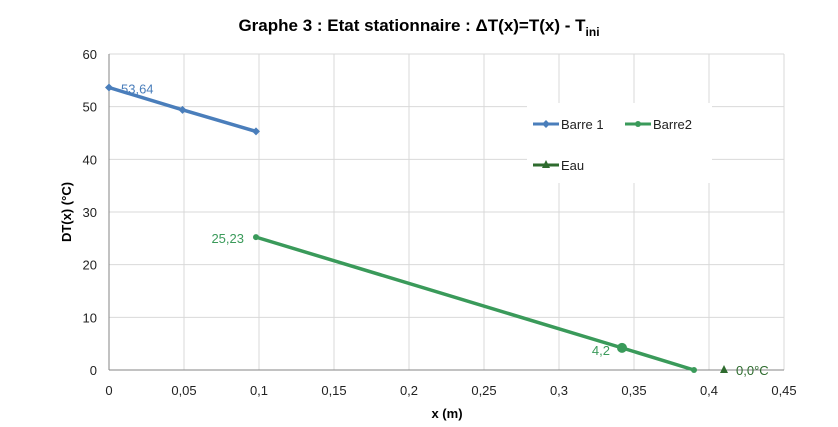  Describe the element at coordinates (633, 390) in the screenshot. I see `x-tick-label: 0,35` at that location.